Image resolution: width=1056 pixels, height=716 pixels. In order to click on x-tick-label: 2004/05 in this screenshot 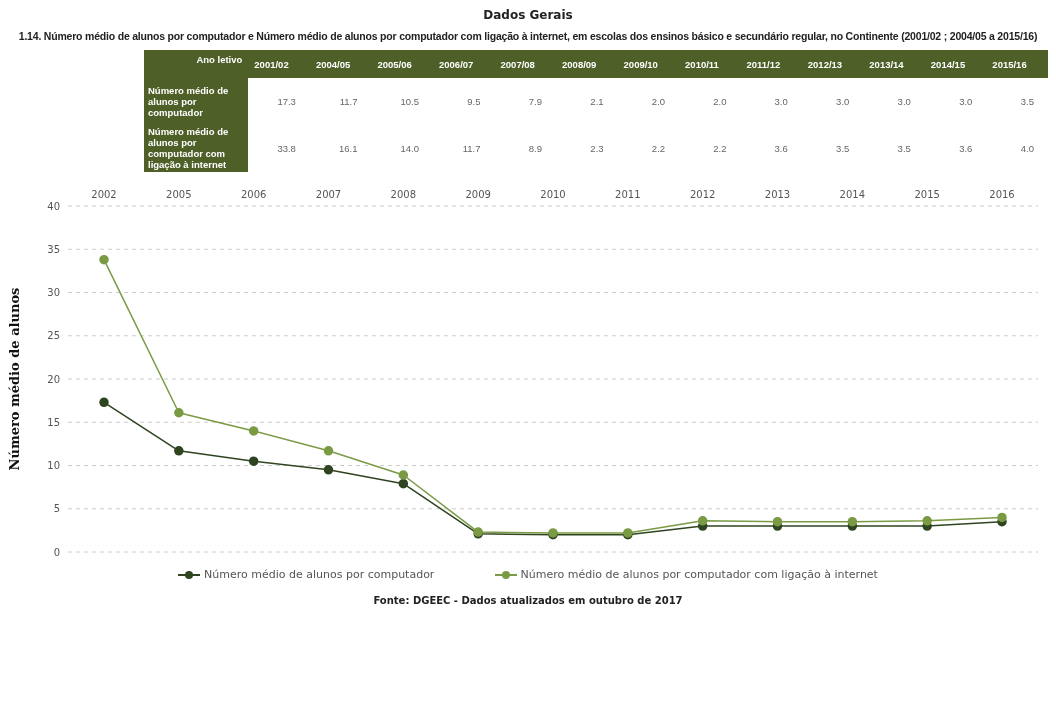, I will do `click(333, 64)`.